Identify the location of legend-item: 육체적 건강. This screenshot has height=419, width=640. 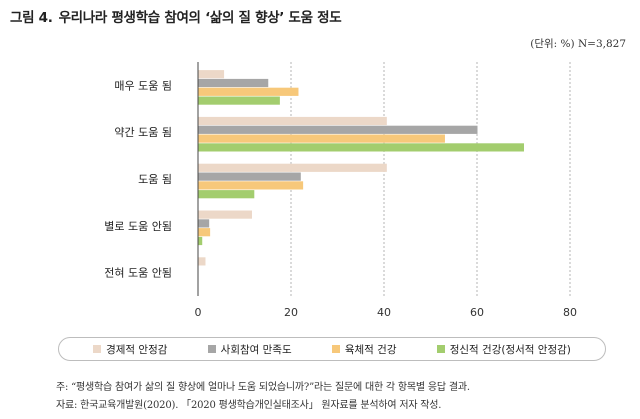
(364, 349).